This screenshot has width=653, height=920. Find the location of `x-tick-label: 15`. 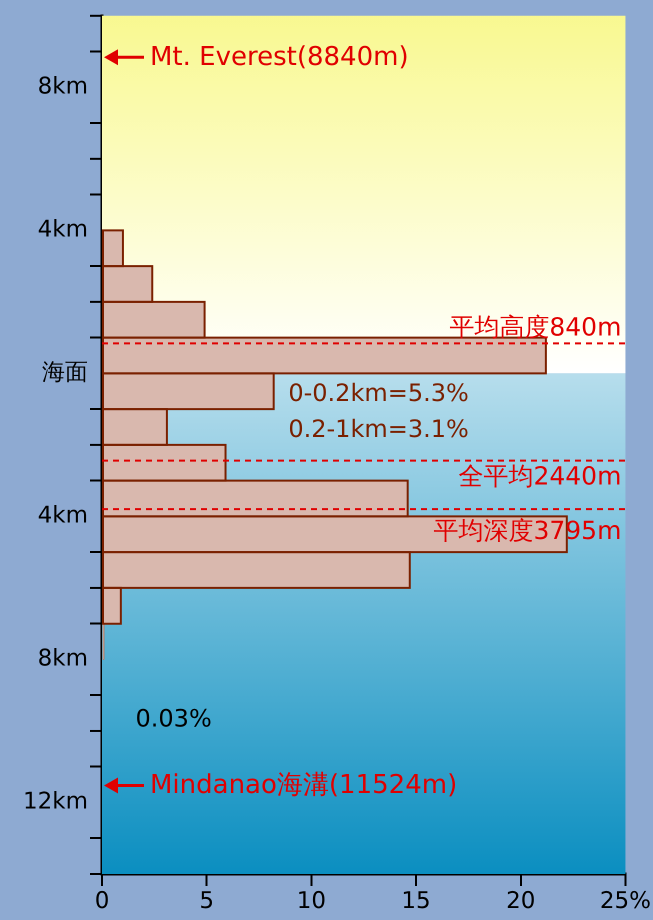

x-tick-label: 15 is located at coordinates (416, 901).